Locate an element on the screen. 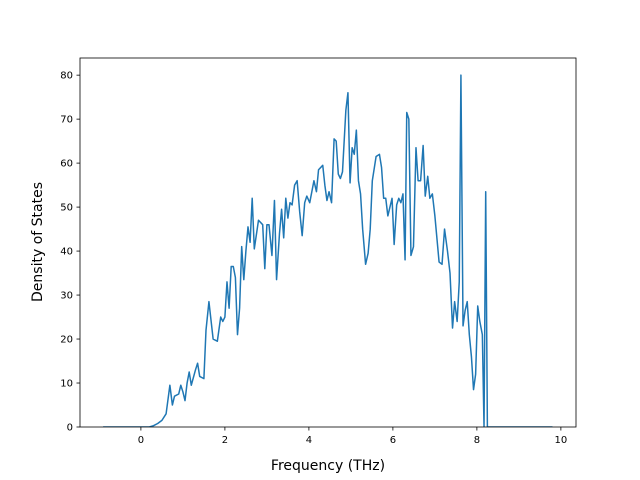 The height and width of the screenshot is (480, 640). y-tick-label: 20 is located at coordinates (66, 340).